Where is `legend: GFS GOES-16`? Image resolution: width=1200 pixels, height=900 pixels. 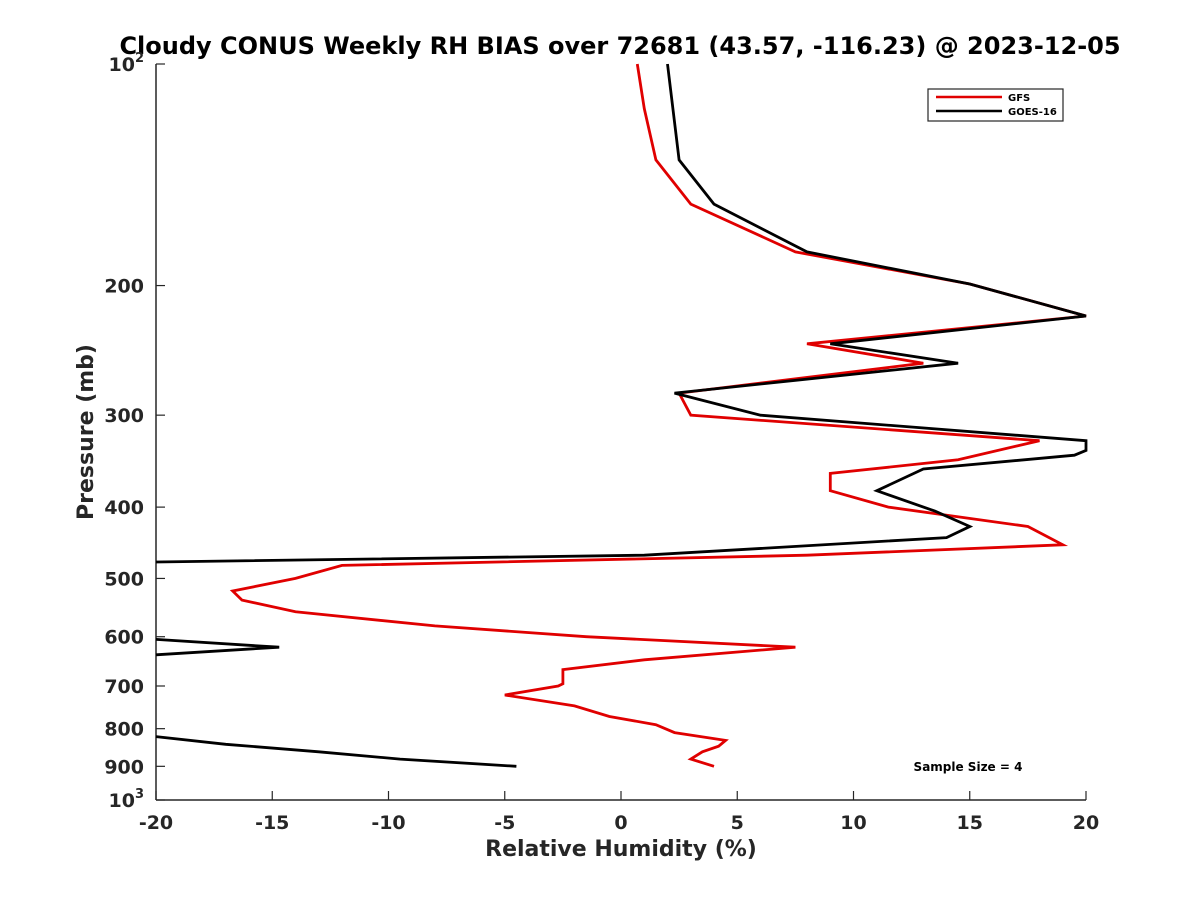
legend: GFS GOES-16 is located at coordinates (995, 105).